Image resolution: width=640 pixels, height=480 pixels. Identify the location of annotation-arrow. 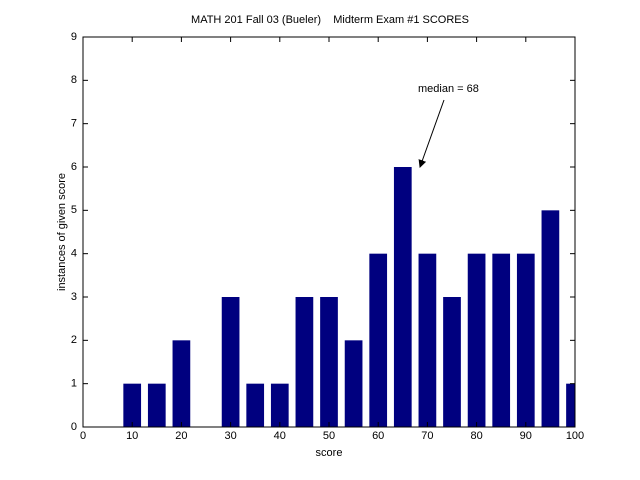
(431, 133).